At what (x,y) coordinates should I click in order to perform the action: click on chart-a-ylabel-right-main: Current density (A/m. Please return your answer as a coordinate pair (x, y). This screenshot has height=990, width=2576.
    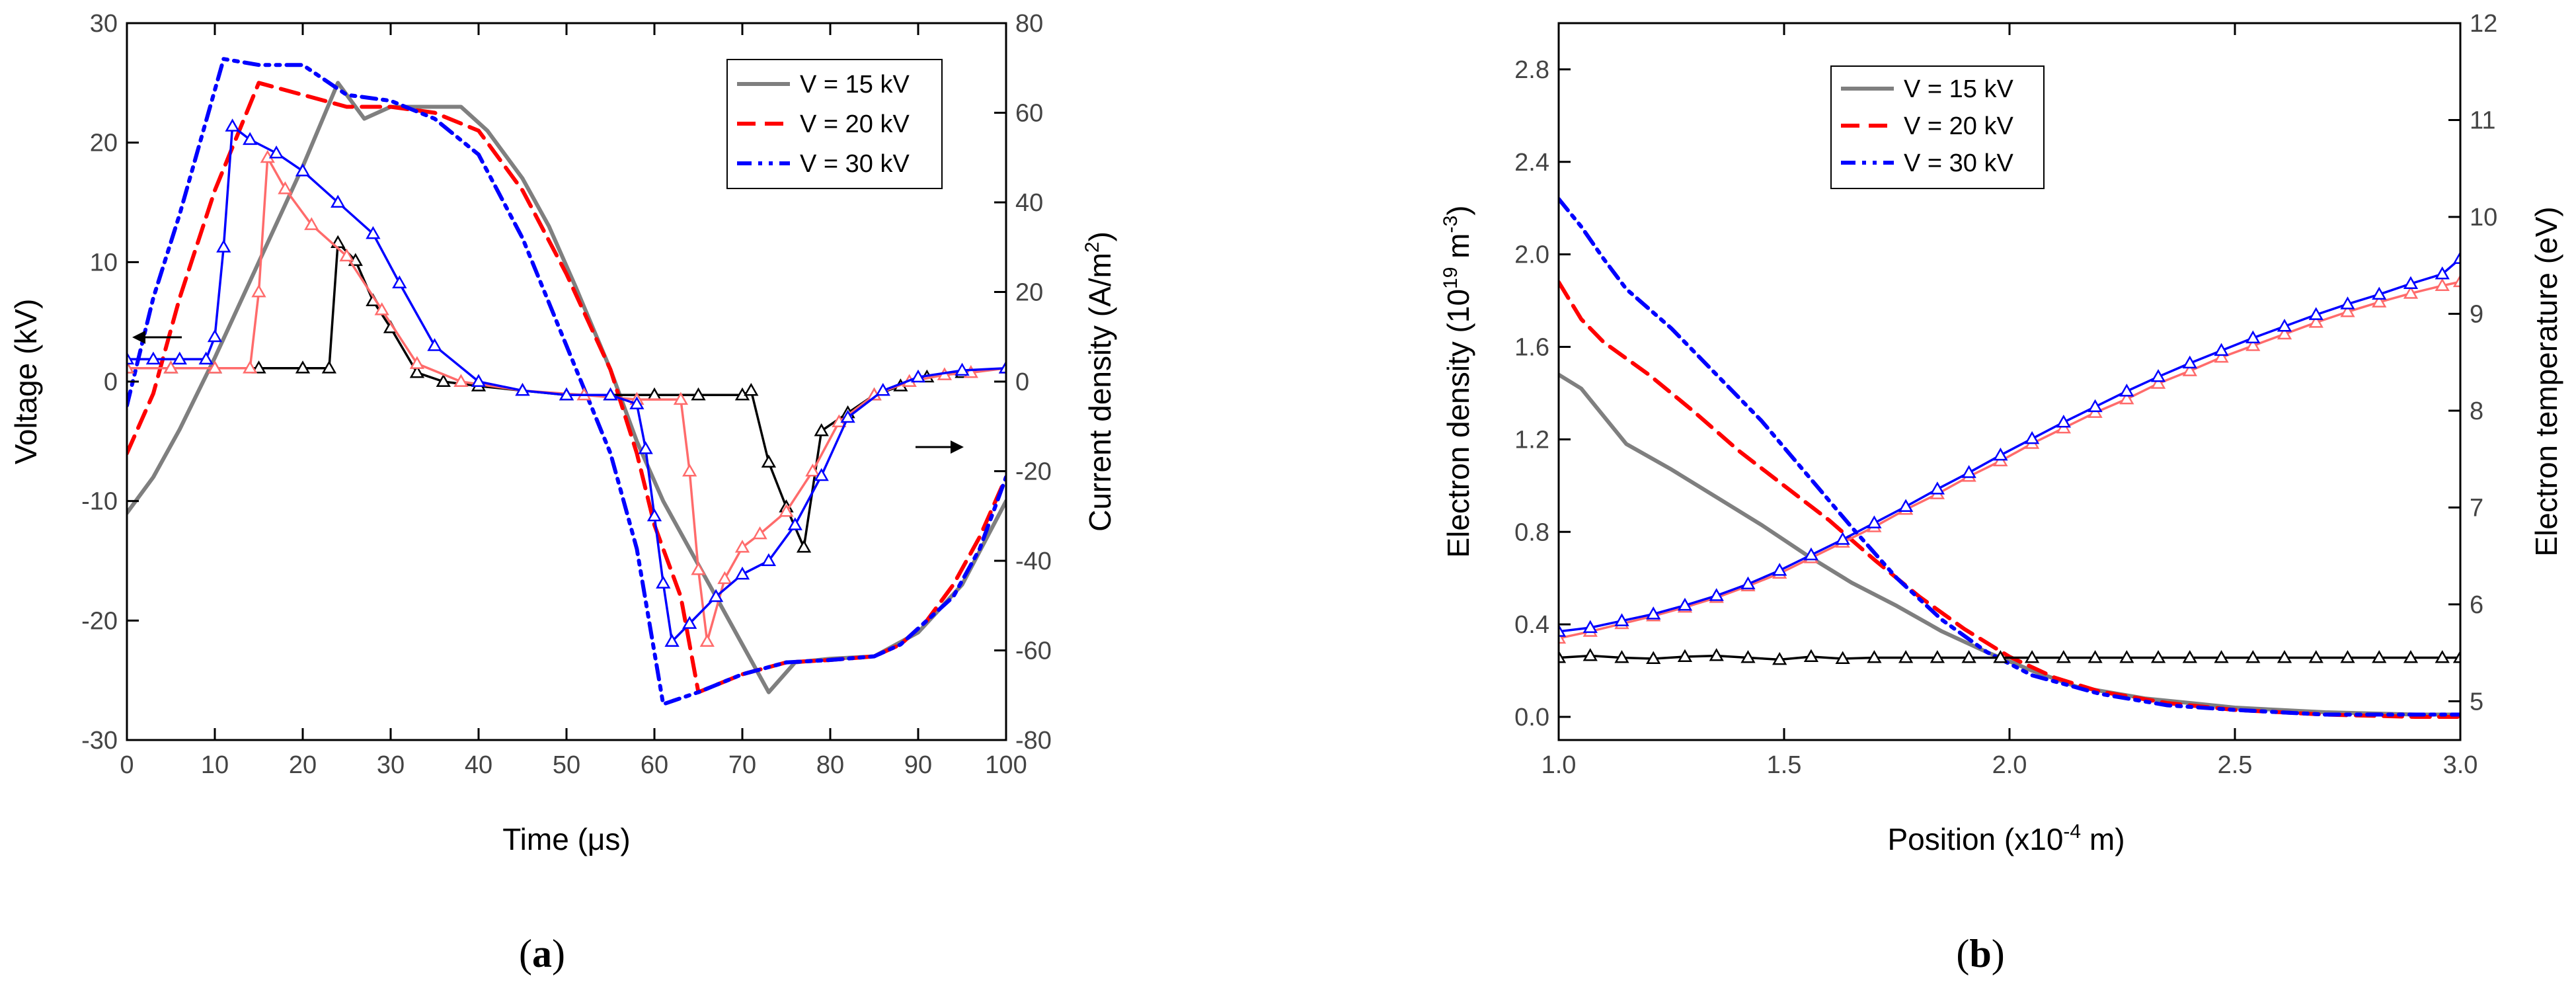
    Looking at the image, I should click on (1100, 392).